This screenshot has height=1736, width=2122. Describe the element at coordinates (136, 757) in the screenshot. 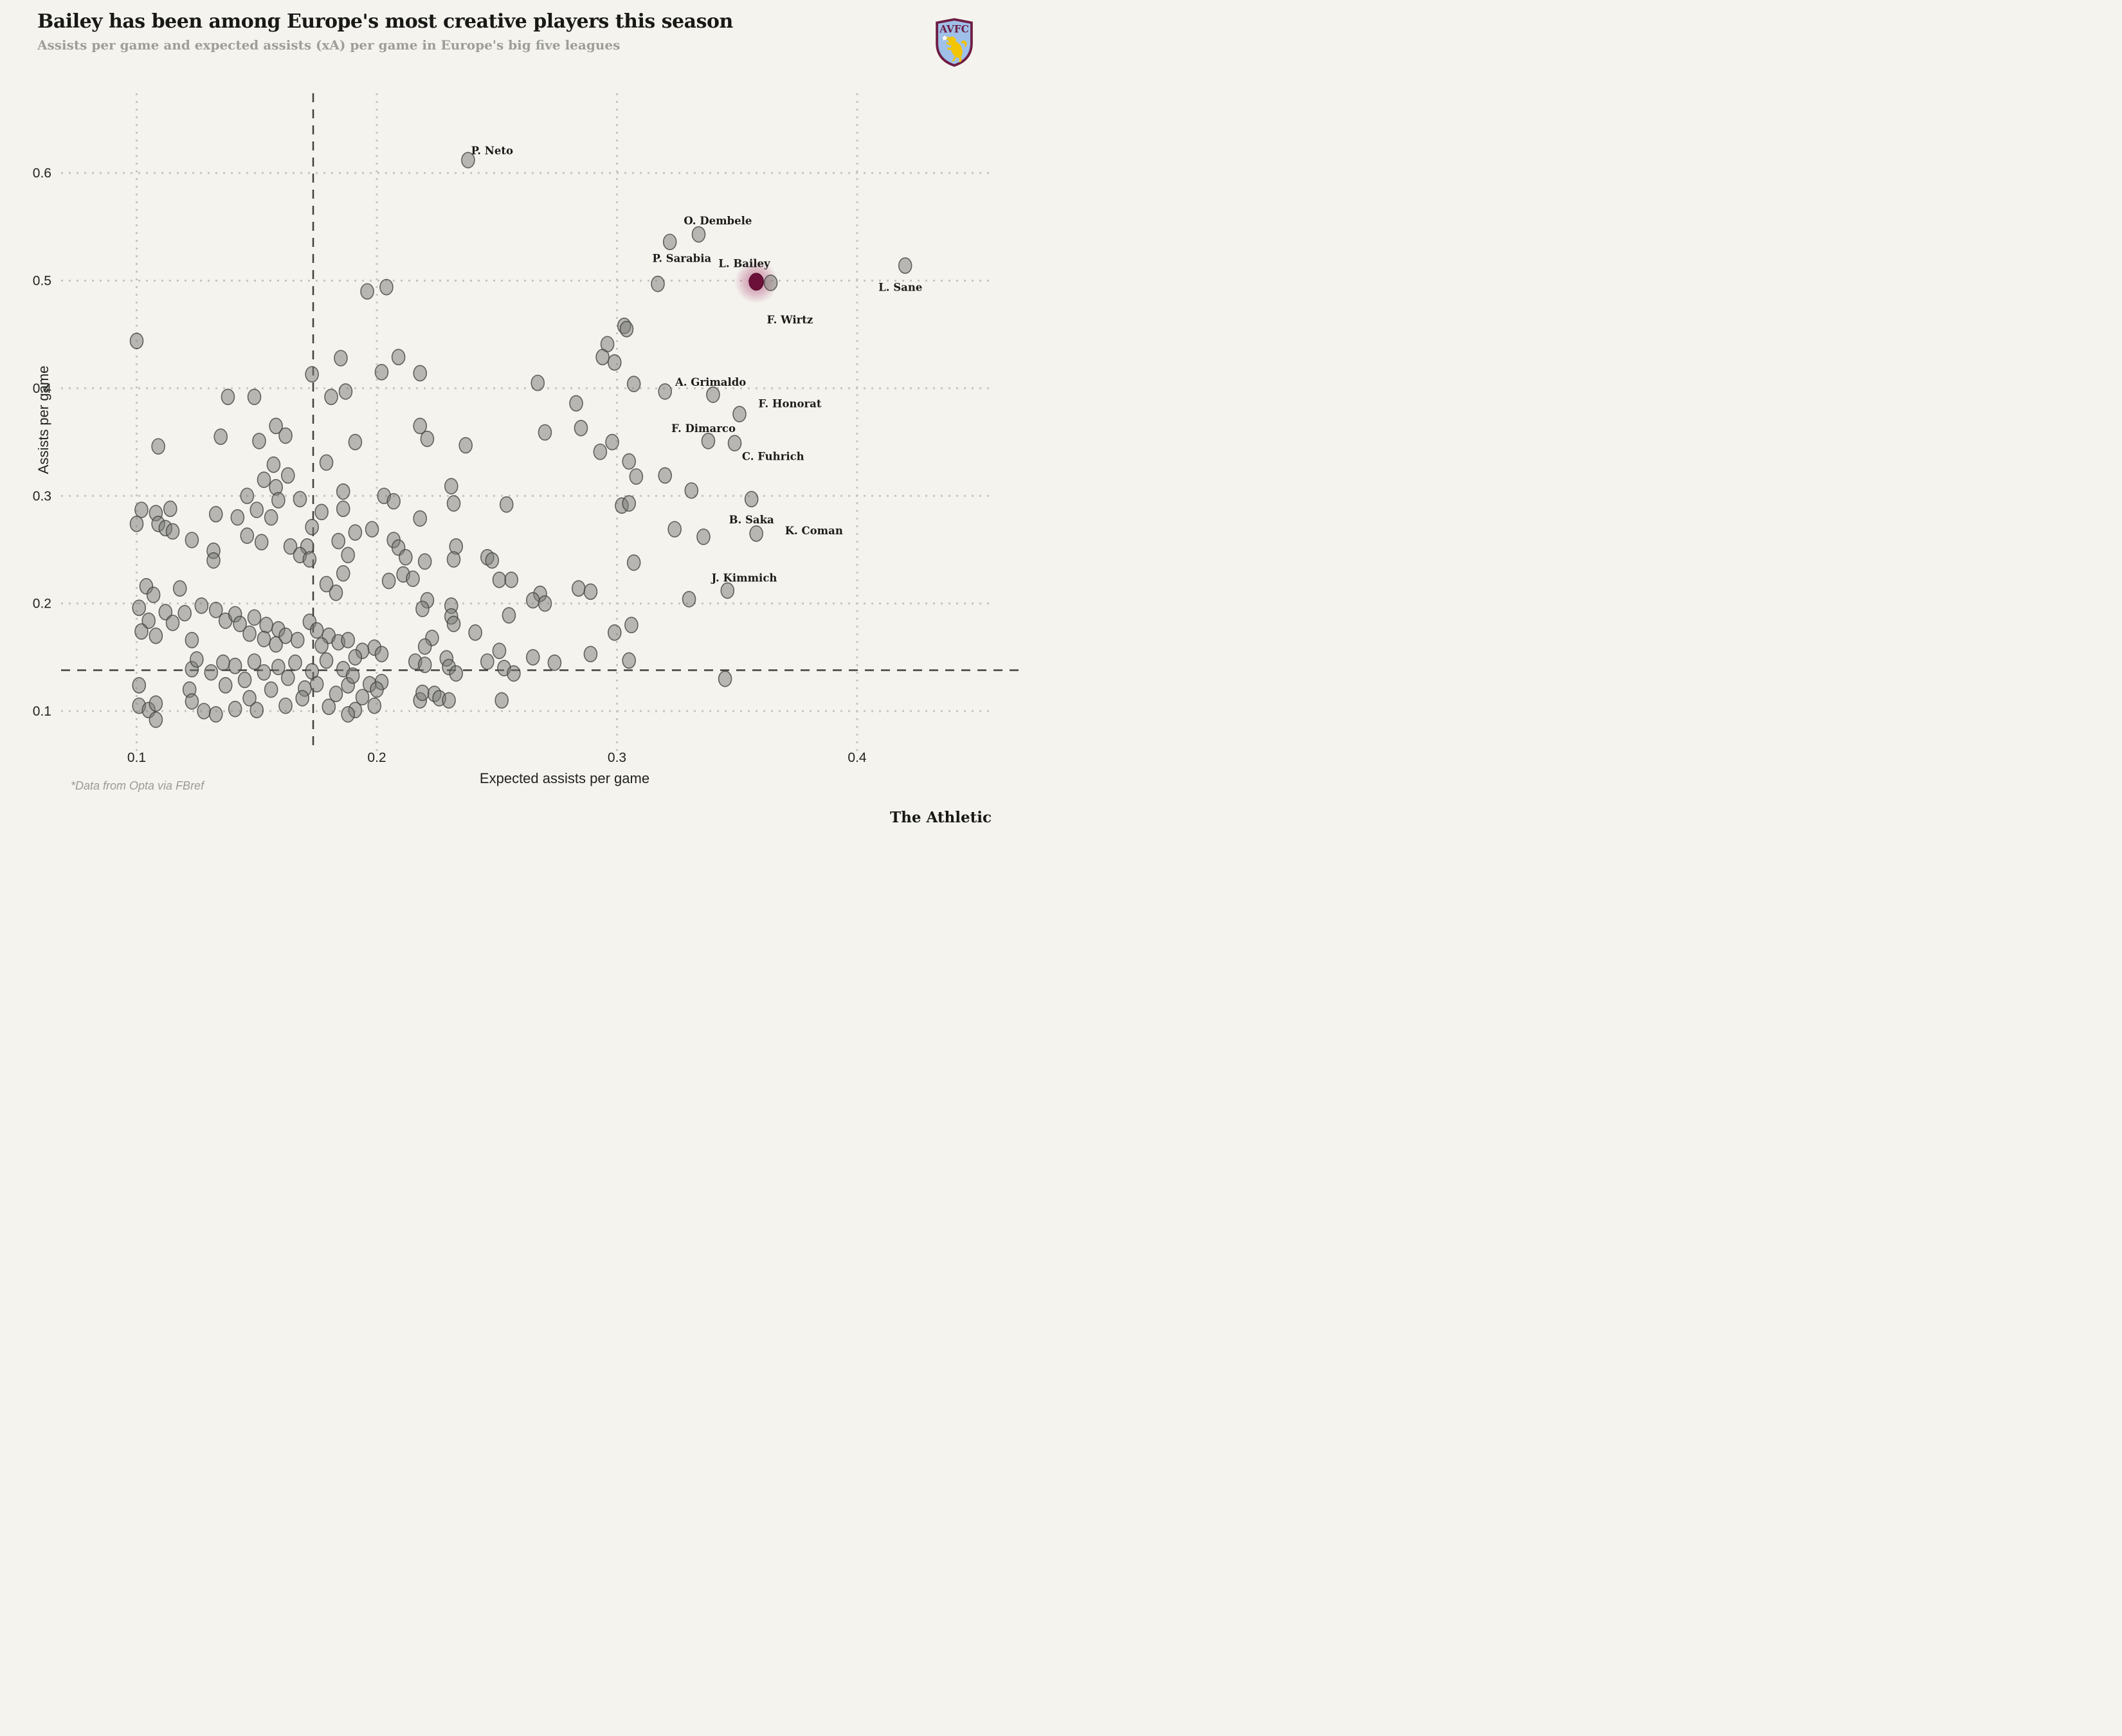

I see `x-tick-label: 0.1` at that location.